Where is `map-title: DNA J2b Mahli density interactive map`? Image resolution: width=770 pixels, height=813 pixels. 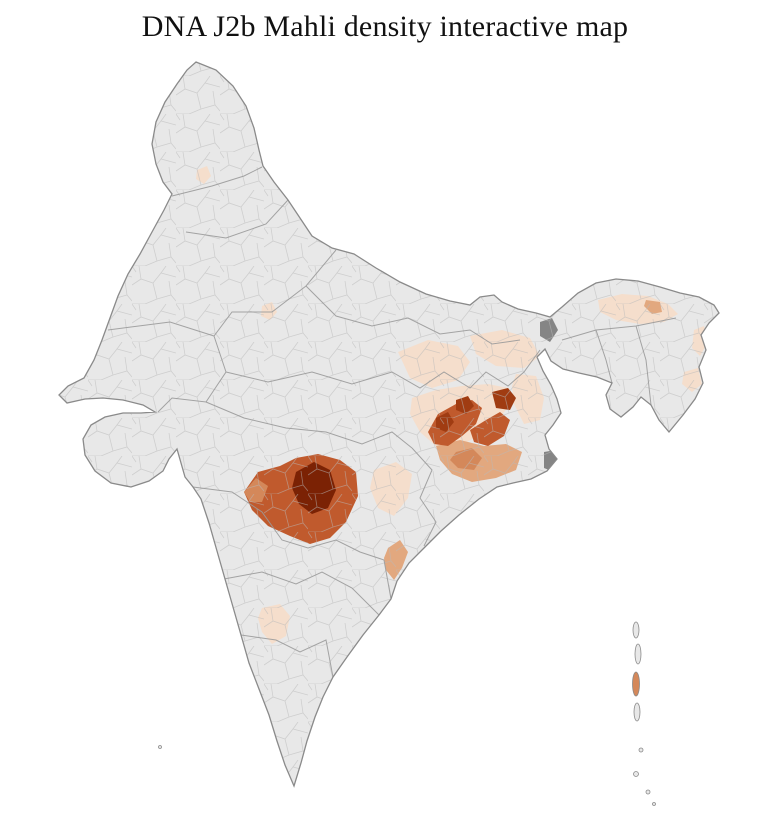
map-title: DNA J2b Mahli density interactive map is located at coordinates (385, 26).